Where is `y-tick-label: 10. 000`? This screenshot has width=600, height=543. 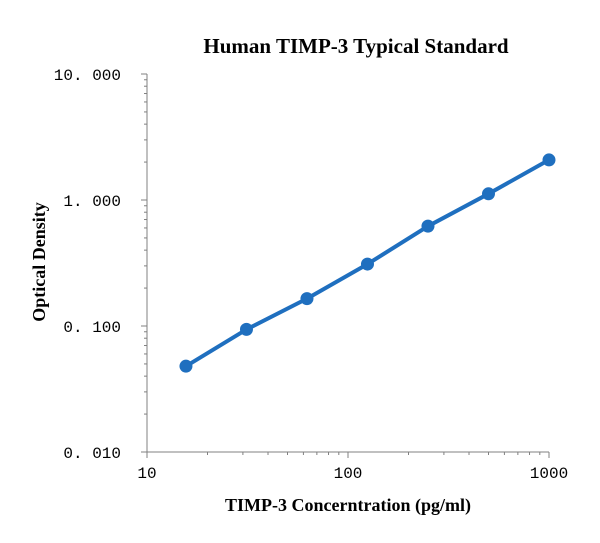 y-tick-label: 10. 000 is located at coordinates (87, 76).